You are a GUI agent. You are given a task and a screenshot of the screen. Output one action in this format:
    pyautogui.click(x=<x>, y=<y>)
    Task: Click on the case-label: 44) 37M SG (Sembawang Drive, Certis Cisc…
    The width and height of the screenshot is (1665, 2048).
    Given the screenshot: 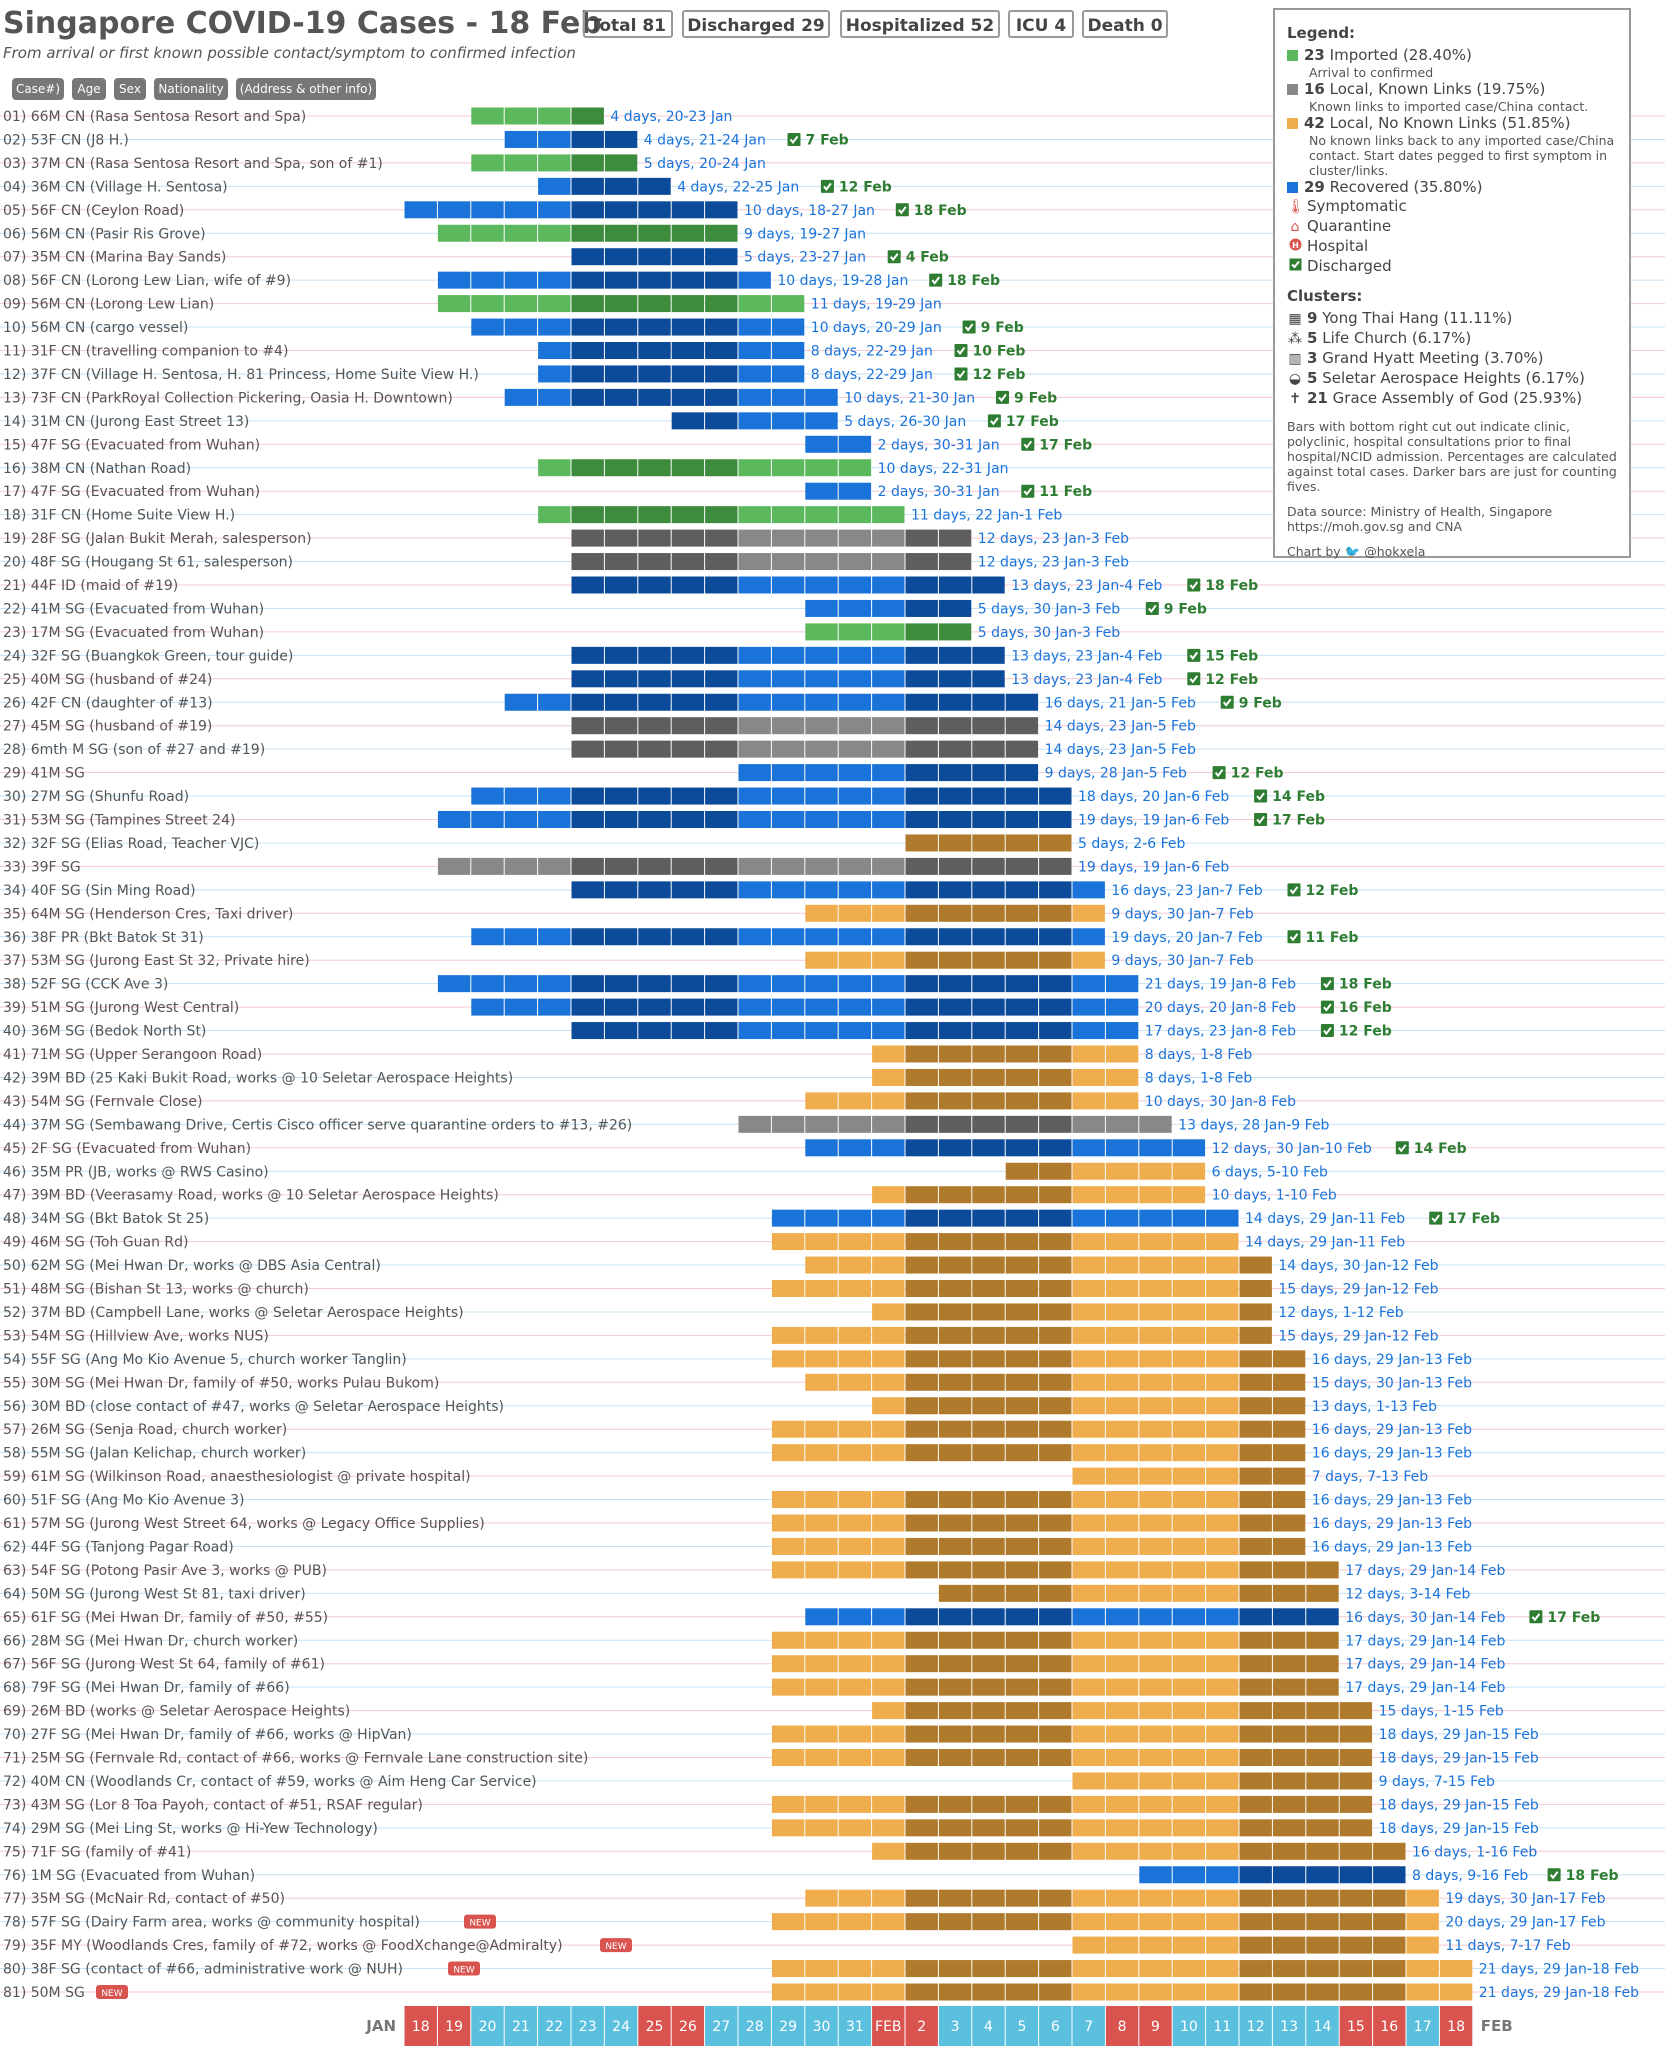 What is the action you would take?
    pyautogui.click(x=317, y=1125)
    